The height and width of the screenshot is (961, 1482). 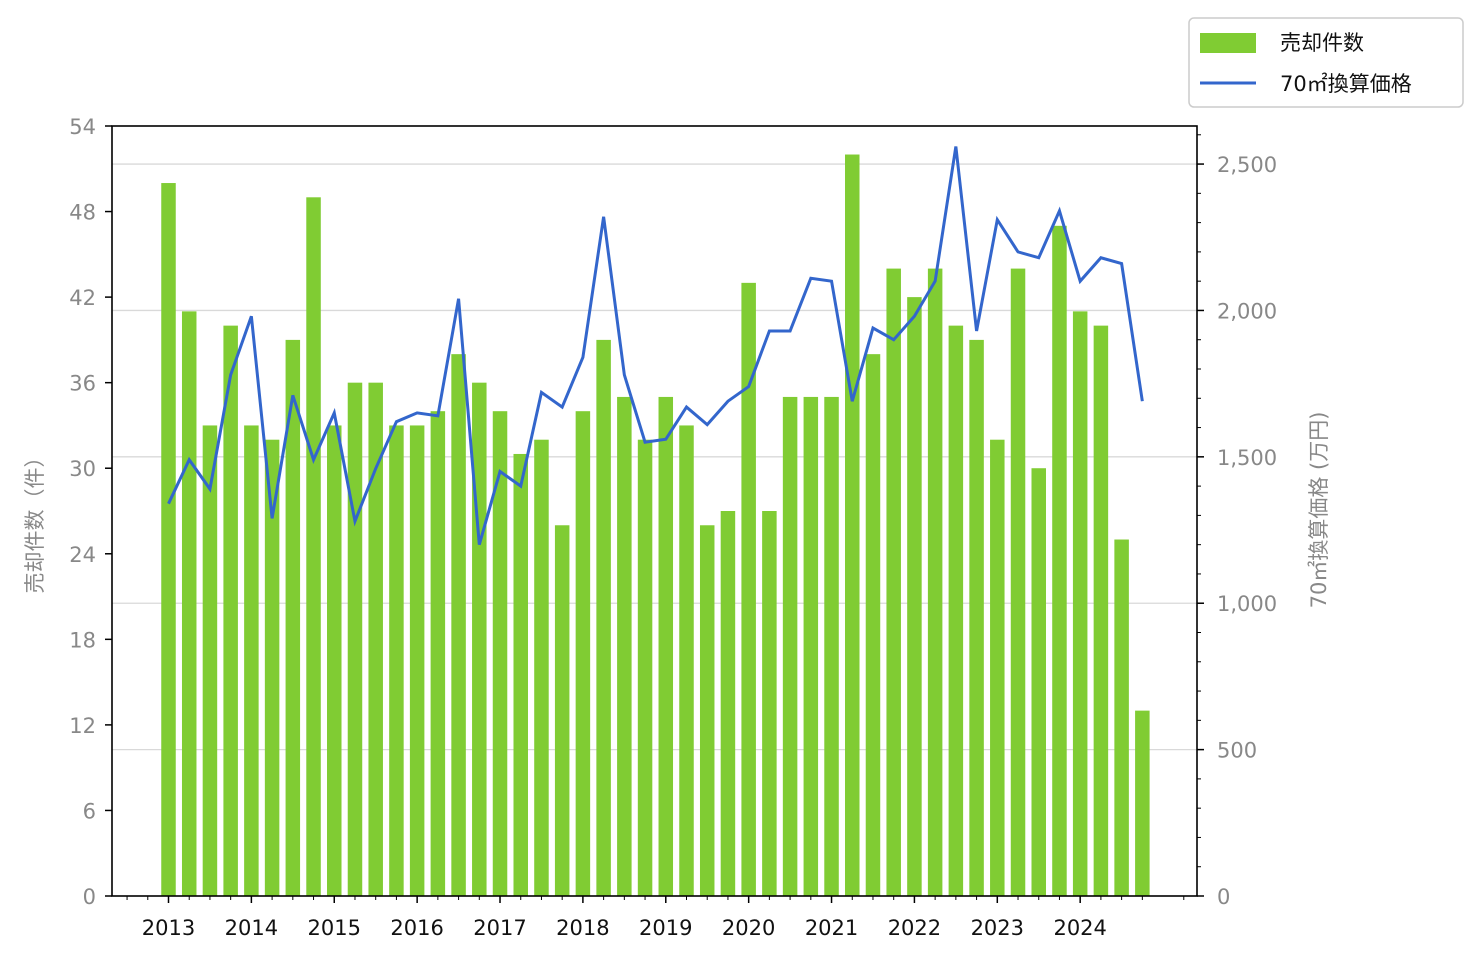 What do you see at coordinates (82, 298) in the screenshot?
I see `left-tick-label: 42` at bounding box center [82, 298].